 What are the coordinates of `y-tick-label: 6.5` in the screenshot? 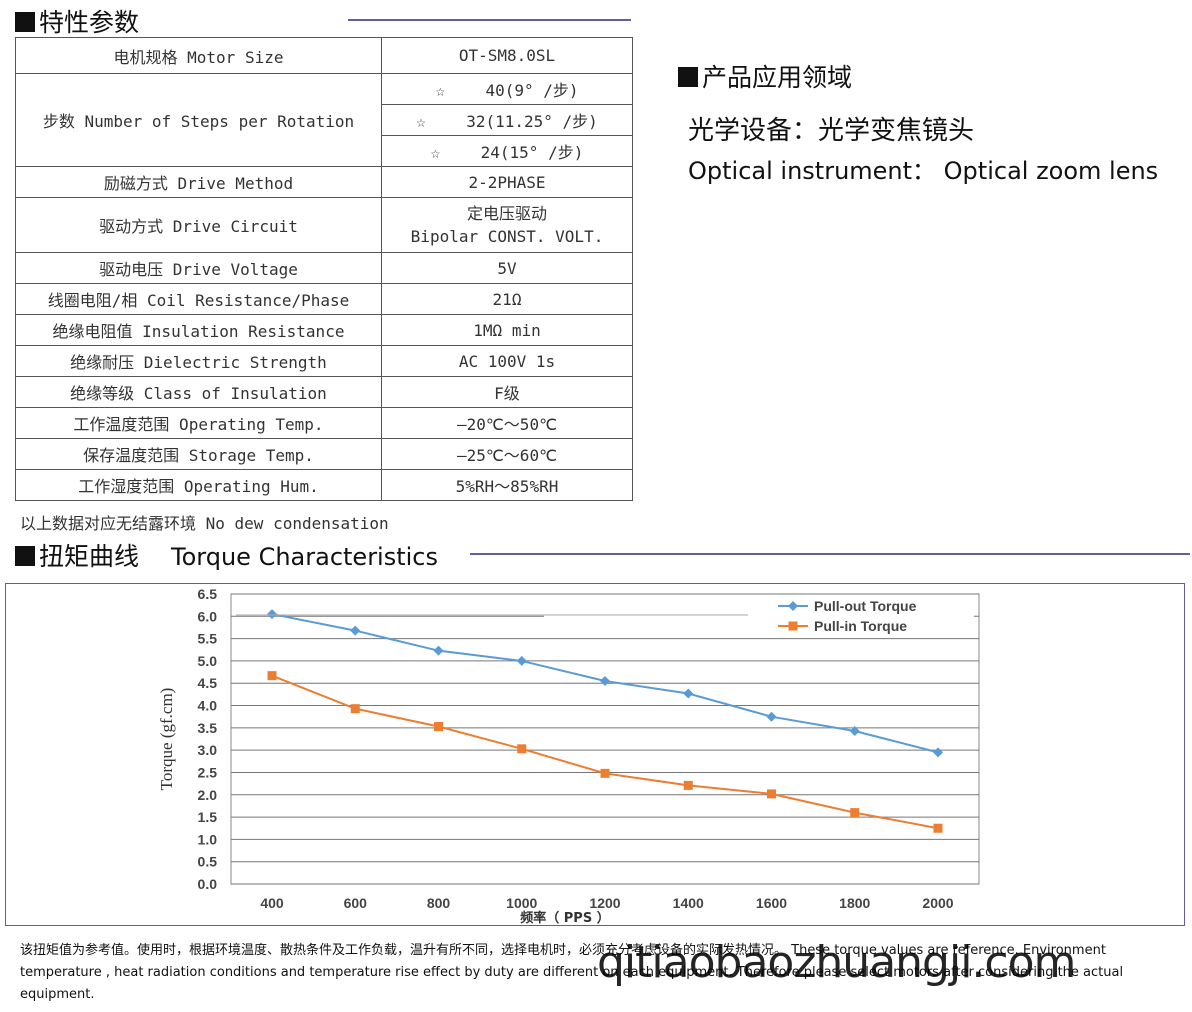 It's located at (208, 594).